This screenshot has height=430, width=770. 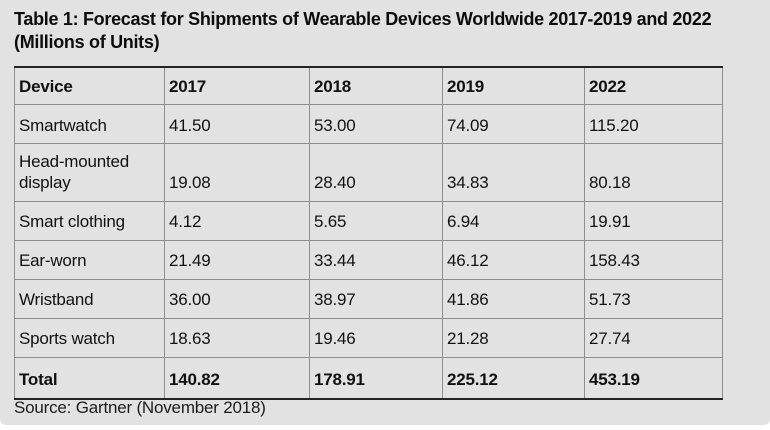 I want to click on table-row-smartwatch: Smartwatch 41.50 53.00 74.09 115.20, so click(x=368, y=124).